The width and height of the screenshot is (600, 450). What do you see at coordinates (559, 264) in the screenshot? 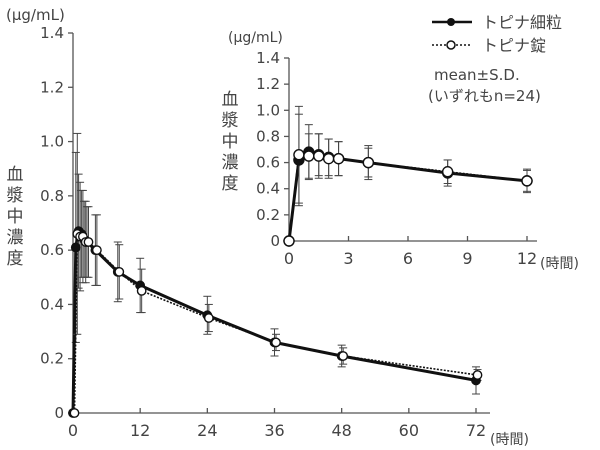
I see `inset-x-unit: (時間)` at bounding box center [559, 264].